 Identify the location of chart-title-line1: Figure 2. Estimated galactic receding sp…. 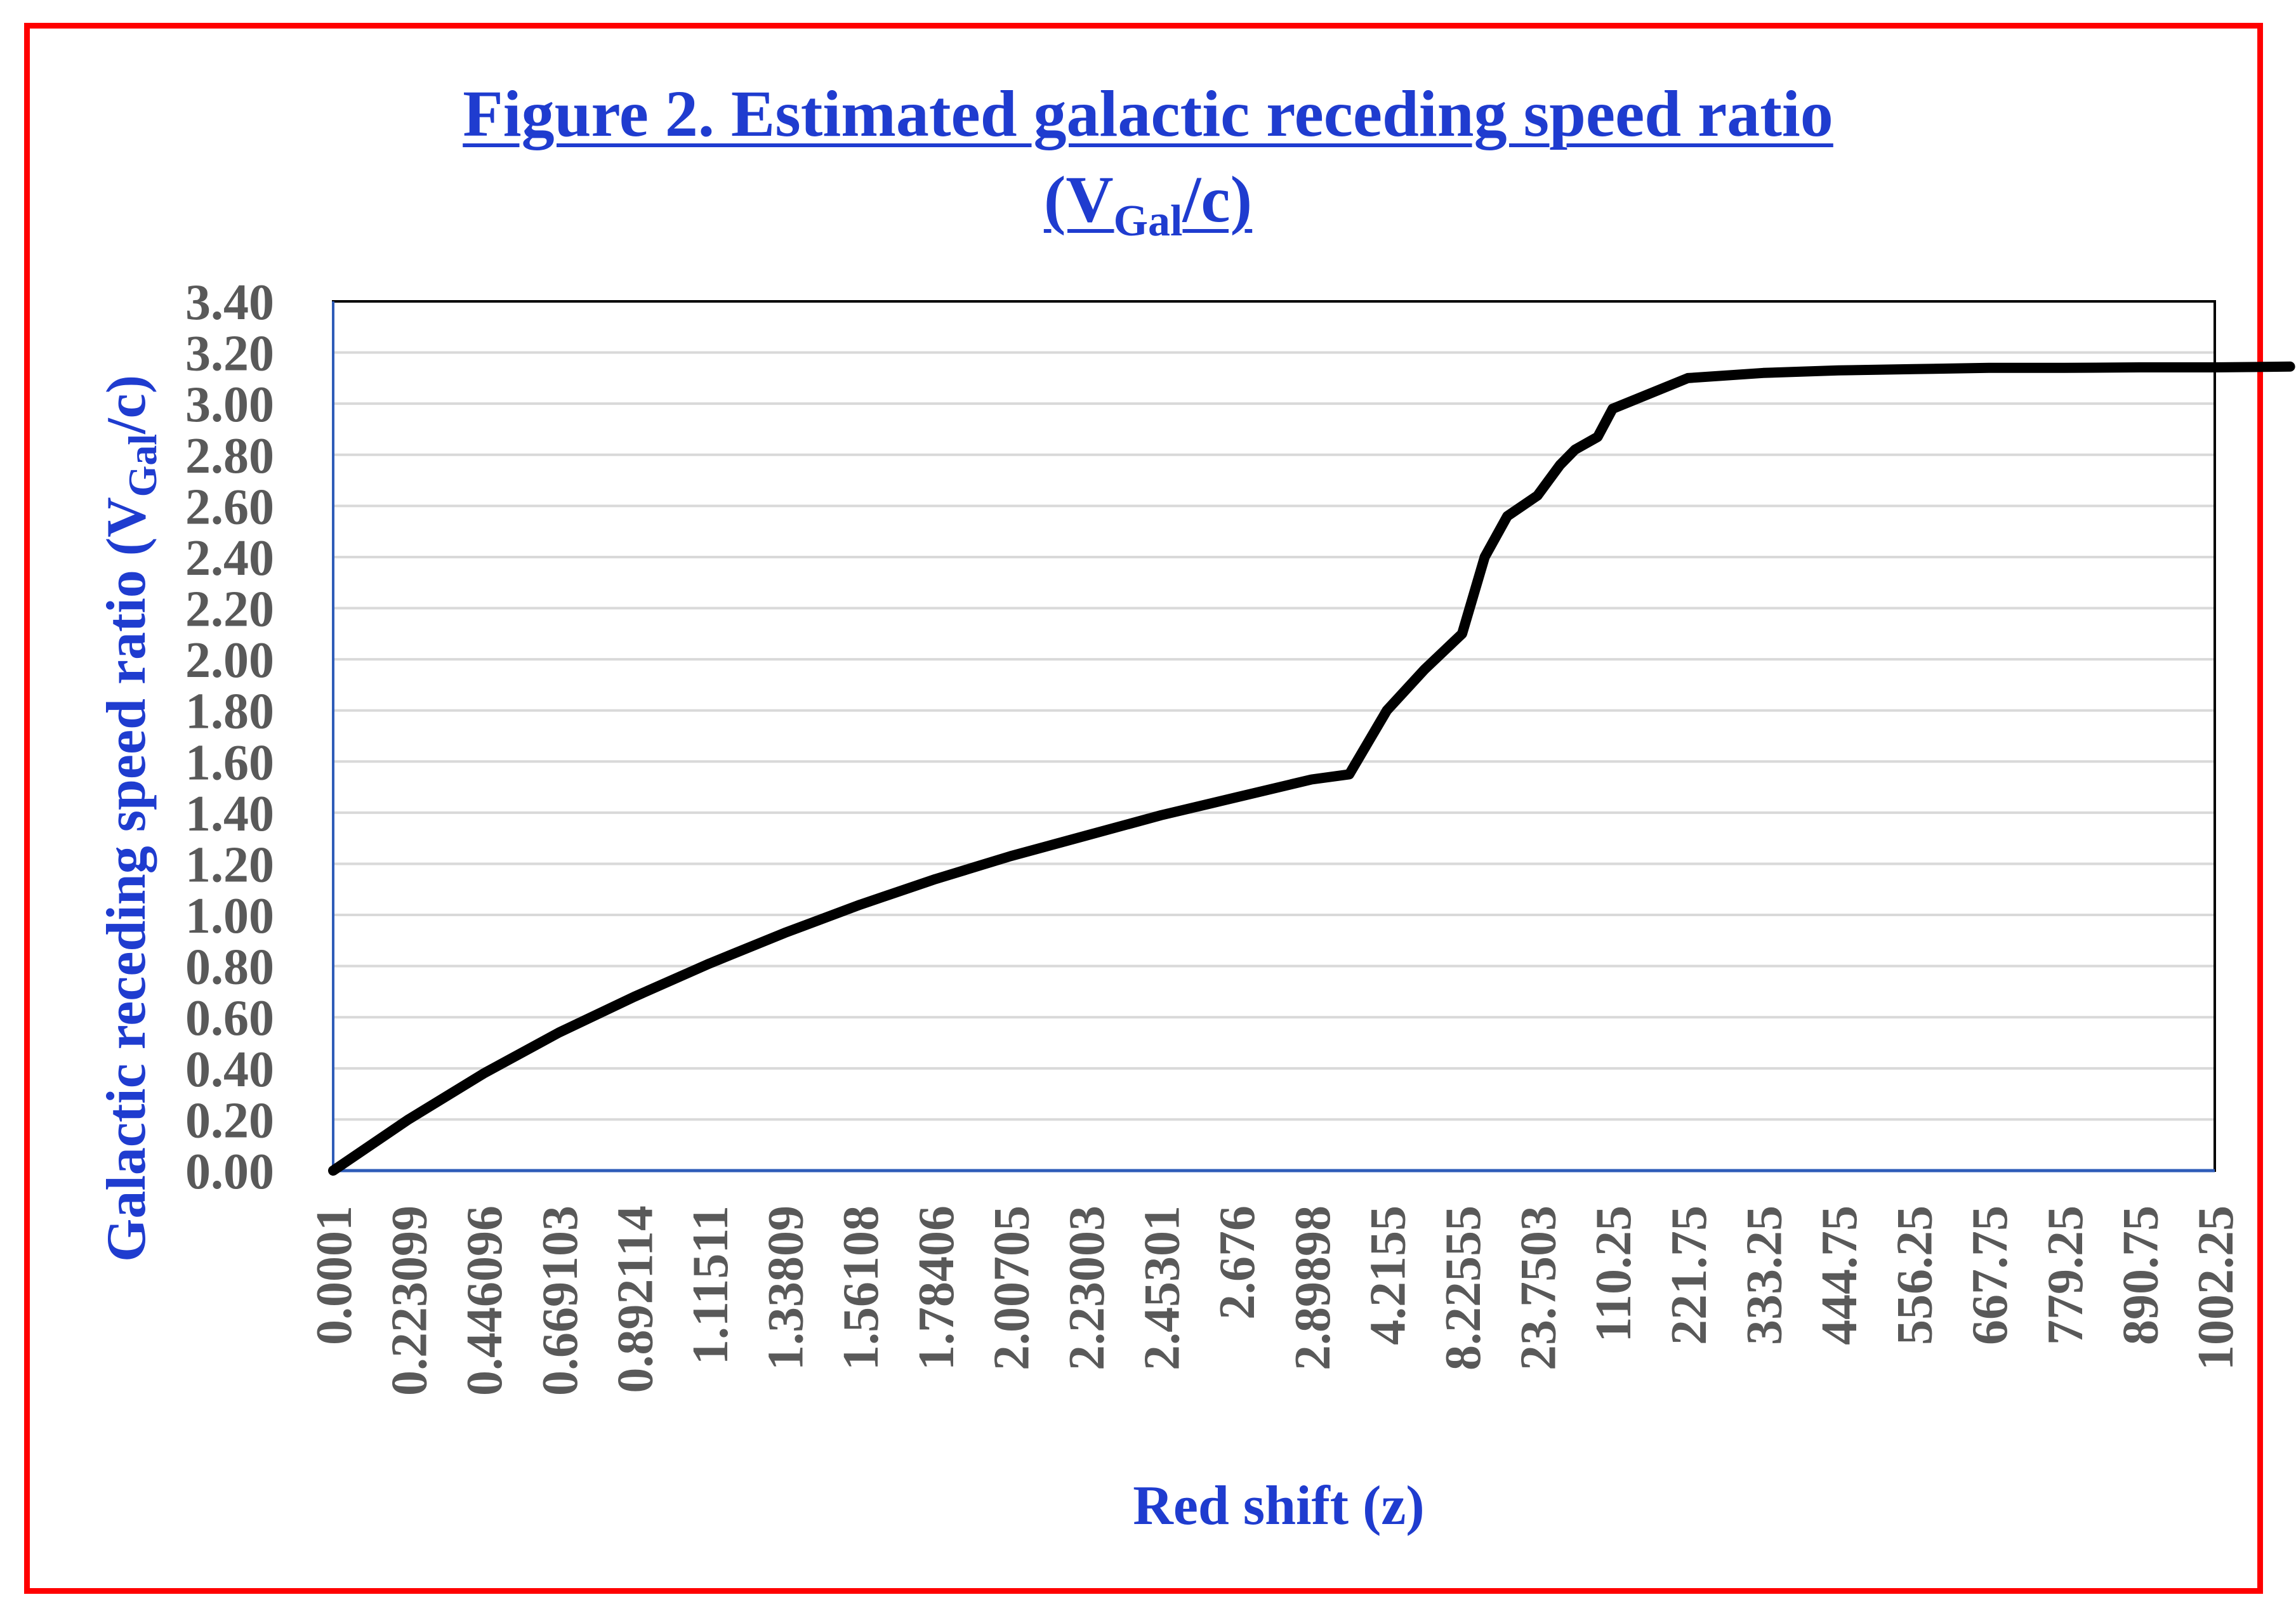
(1148, 114).